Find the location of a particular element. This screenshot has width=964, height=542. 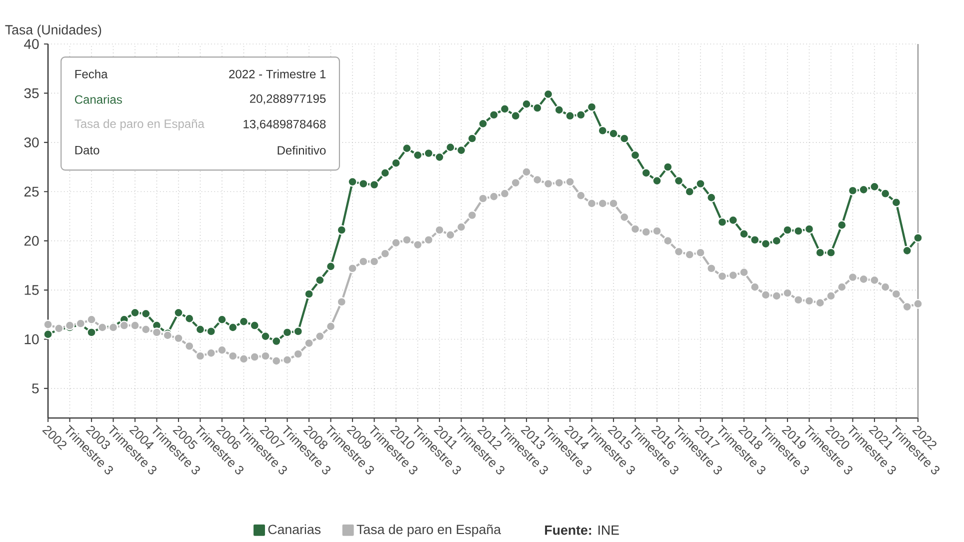

y-tick-label: 15 is located at coordinates (31, 290).